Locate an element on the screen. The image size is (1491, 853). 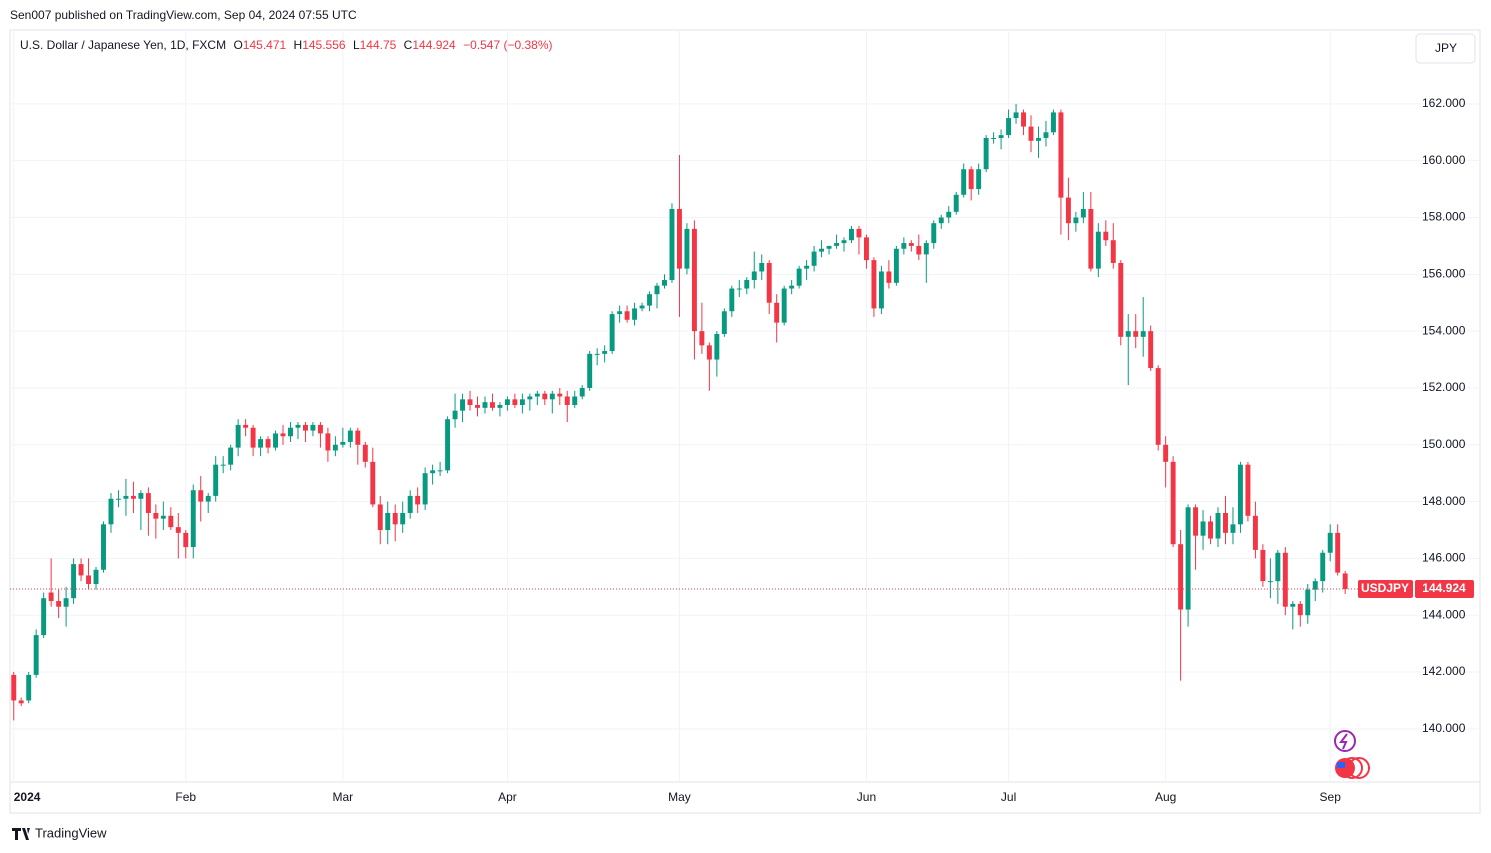
symbol-tag is located at coordinates (1385, 588).